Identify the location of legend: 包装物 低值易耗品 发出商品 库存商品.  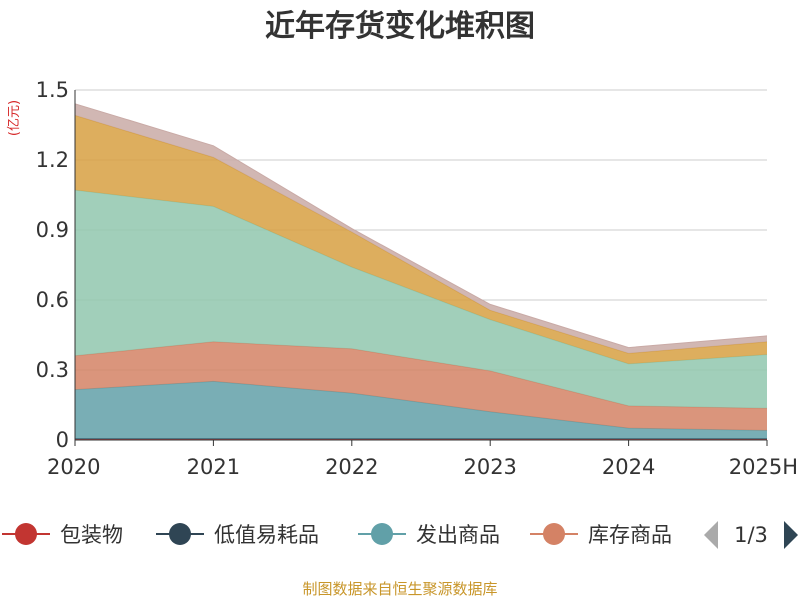
(337, 535).